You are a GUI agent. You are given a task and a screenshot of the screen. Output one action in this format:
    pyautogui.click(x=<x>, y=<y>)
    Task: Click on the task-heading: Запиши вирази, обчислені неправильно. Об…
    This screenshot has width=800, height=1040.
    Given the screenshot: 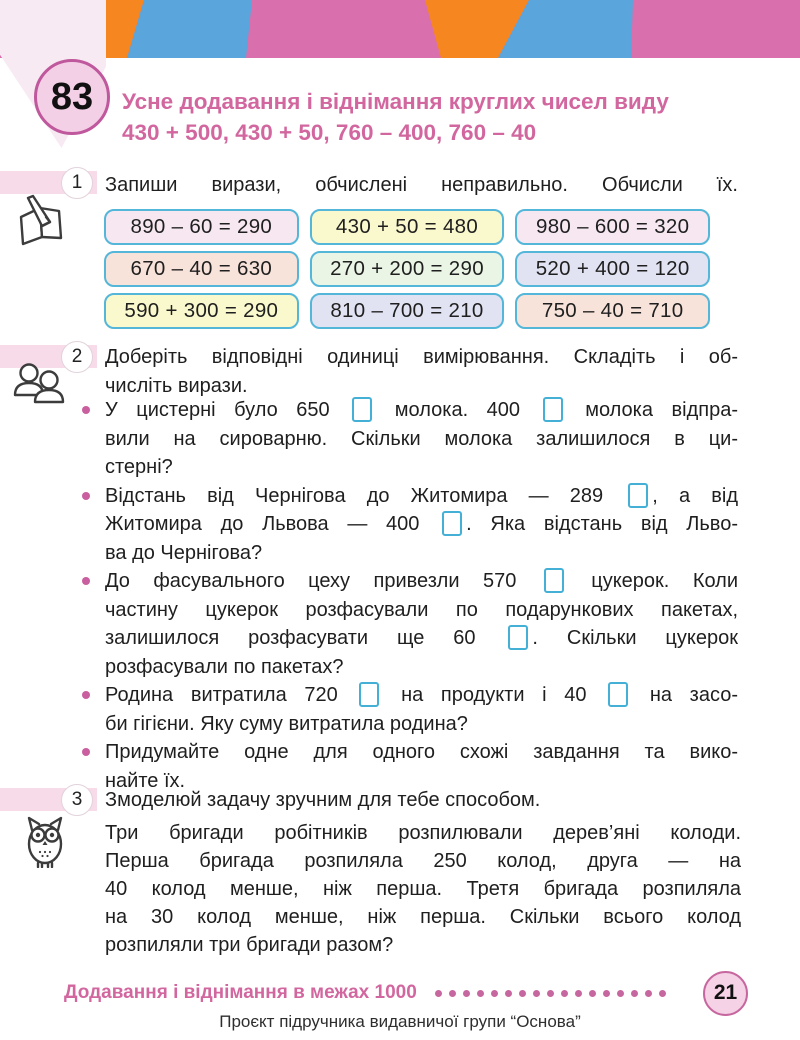 What is the action you would take?
    pyautogui.click(x=421, y=185)
    